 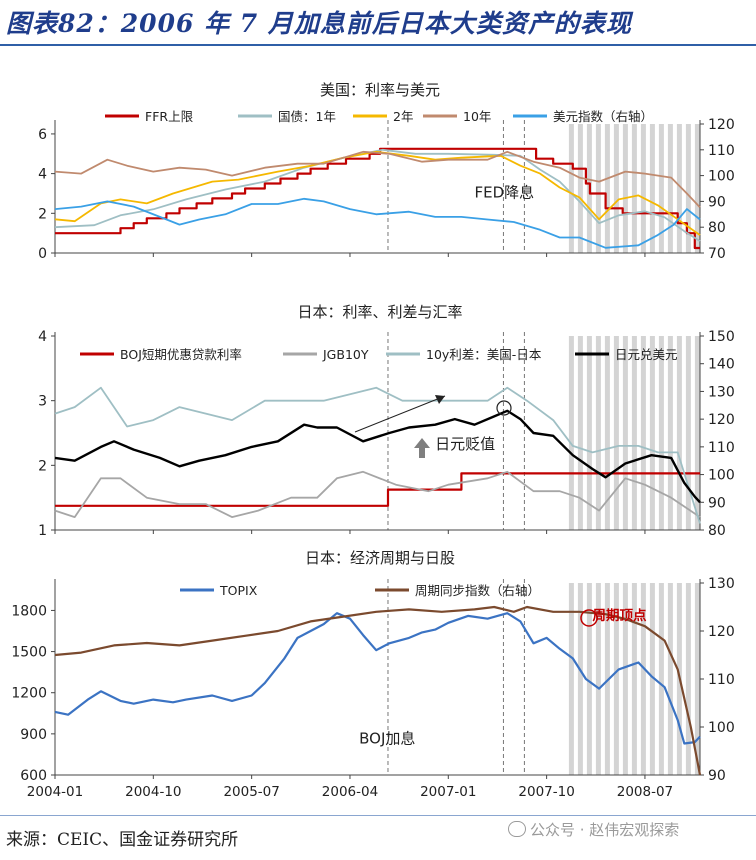 What do you see at coordinates (721, 365) in the screenshot?
I see `y2-tick-label: 140` at bounding box center [721, 365].